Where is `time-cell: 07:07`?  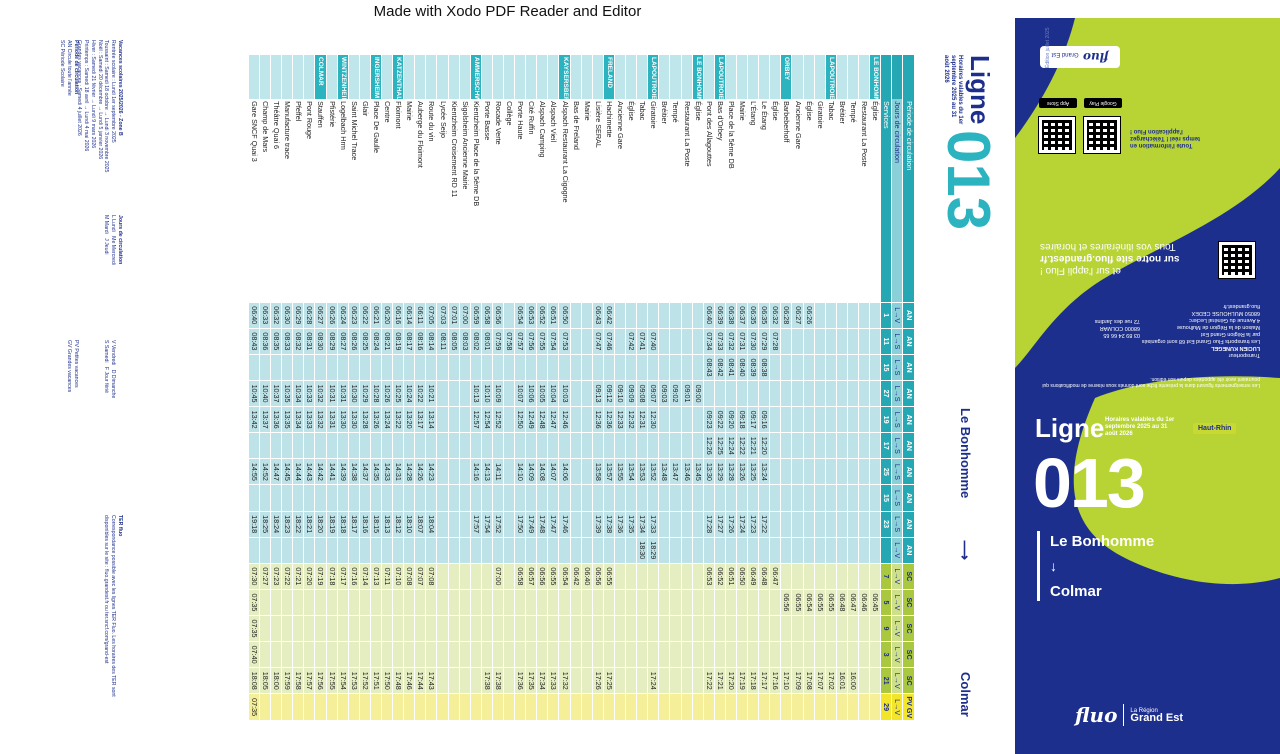 time-cell: 07:07 is located at coordinates (420, 576).